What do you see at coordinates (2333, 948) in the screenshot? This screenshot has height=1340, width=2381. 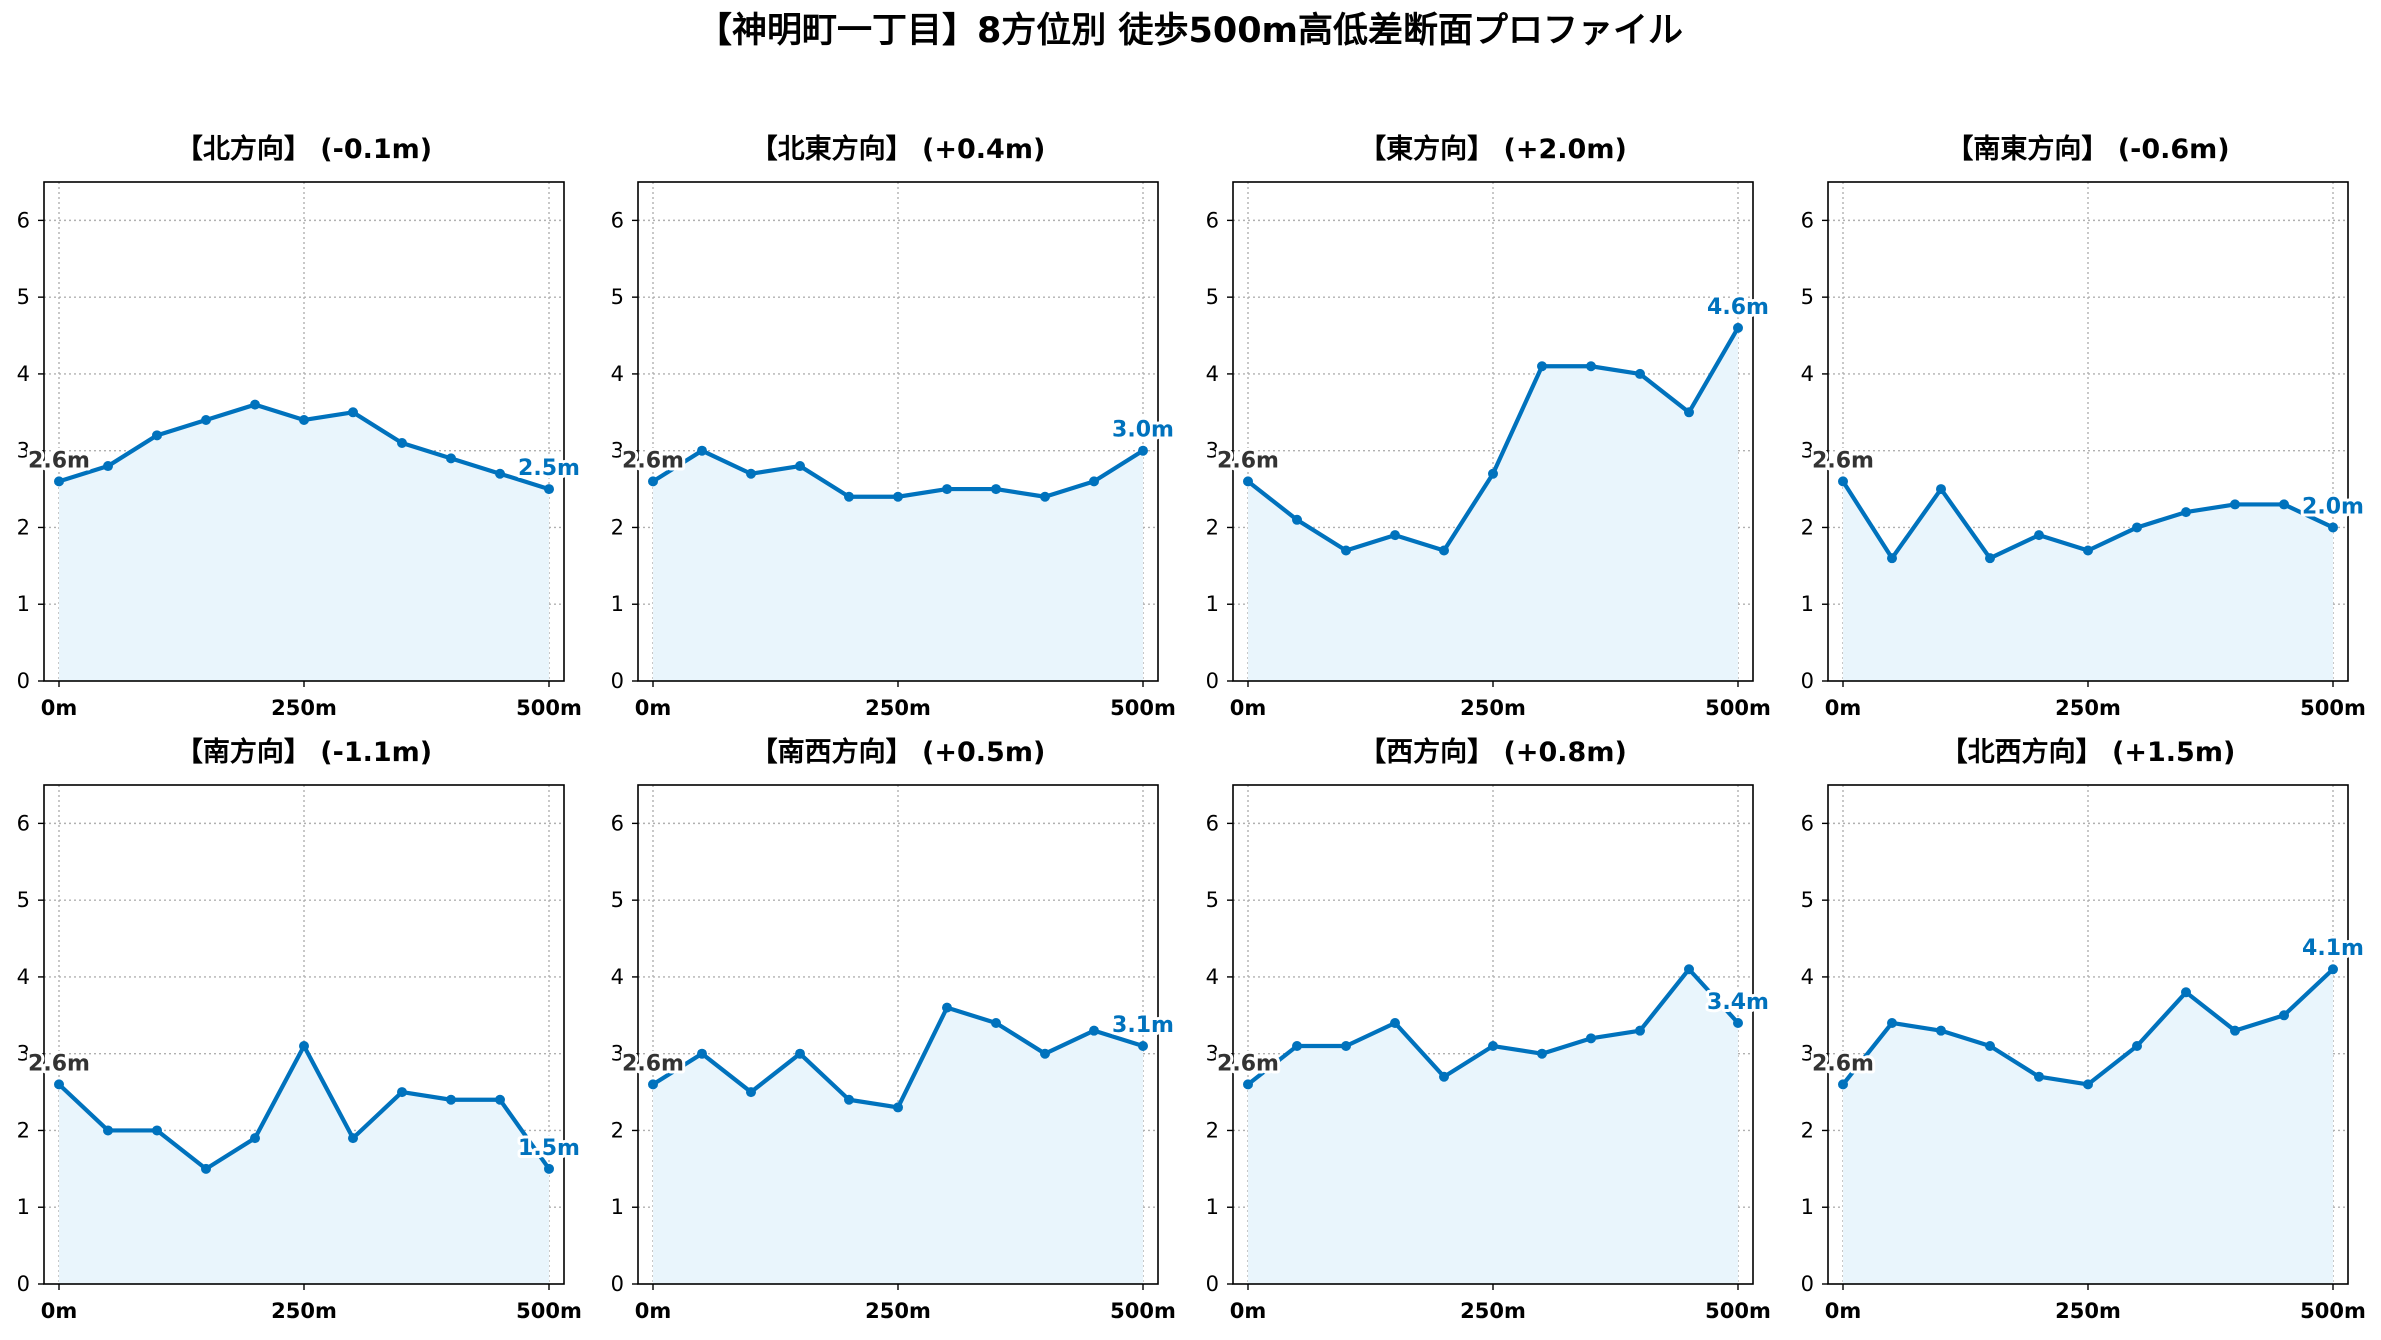 I see `end-elevation-label: 4.1m` at bounding box center [2333, 948].